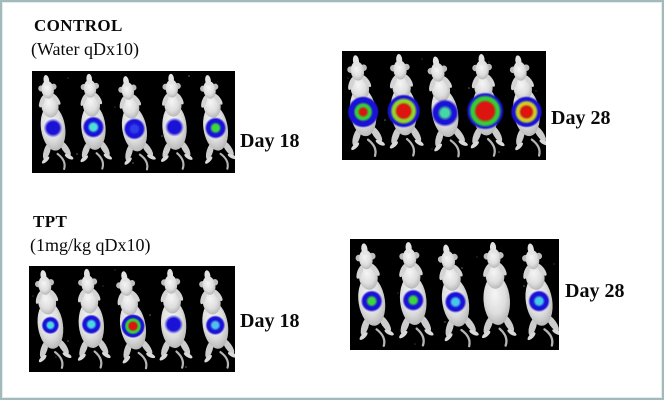 This screenshot has height=400, width=664. Describe the element at coordinates (85, 49) in the screenshot. I see `group-subtitle-control: (Water qDx10)` at that location.